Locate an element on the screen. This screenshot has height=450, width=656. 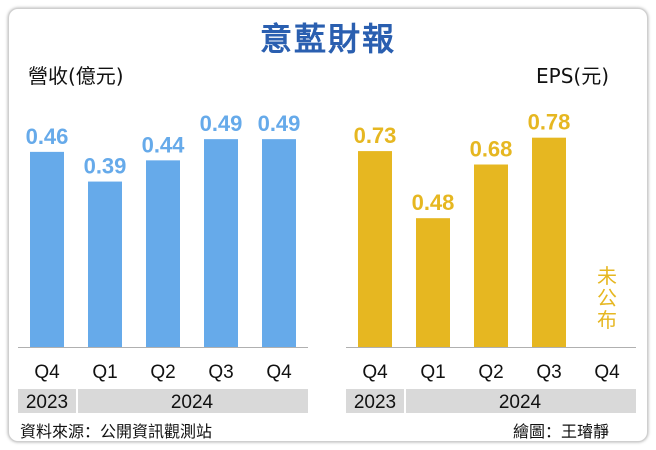
eps-value-label: 0.68 is located at coordinates (491, 149).